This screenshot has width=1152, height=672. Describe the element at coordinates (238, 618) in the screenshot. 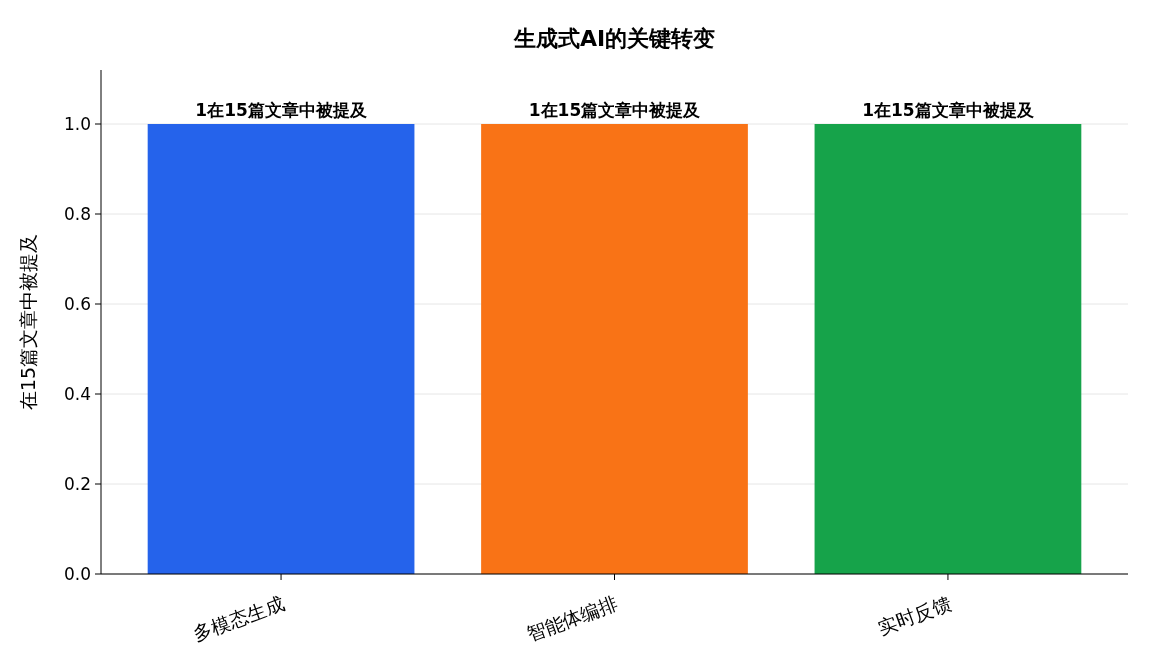

I see `x-tick-label: 多模态生成` at that location.